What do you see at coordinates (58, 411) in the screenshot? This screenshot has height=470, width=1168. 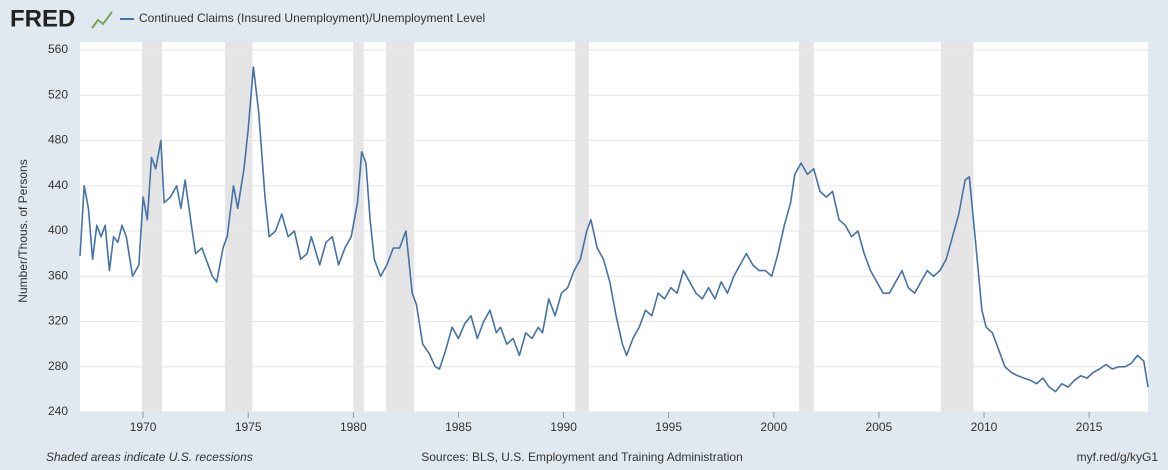 I see `y-tick-label: 240` at bounding box center [58, 411].